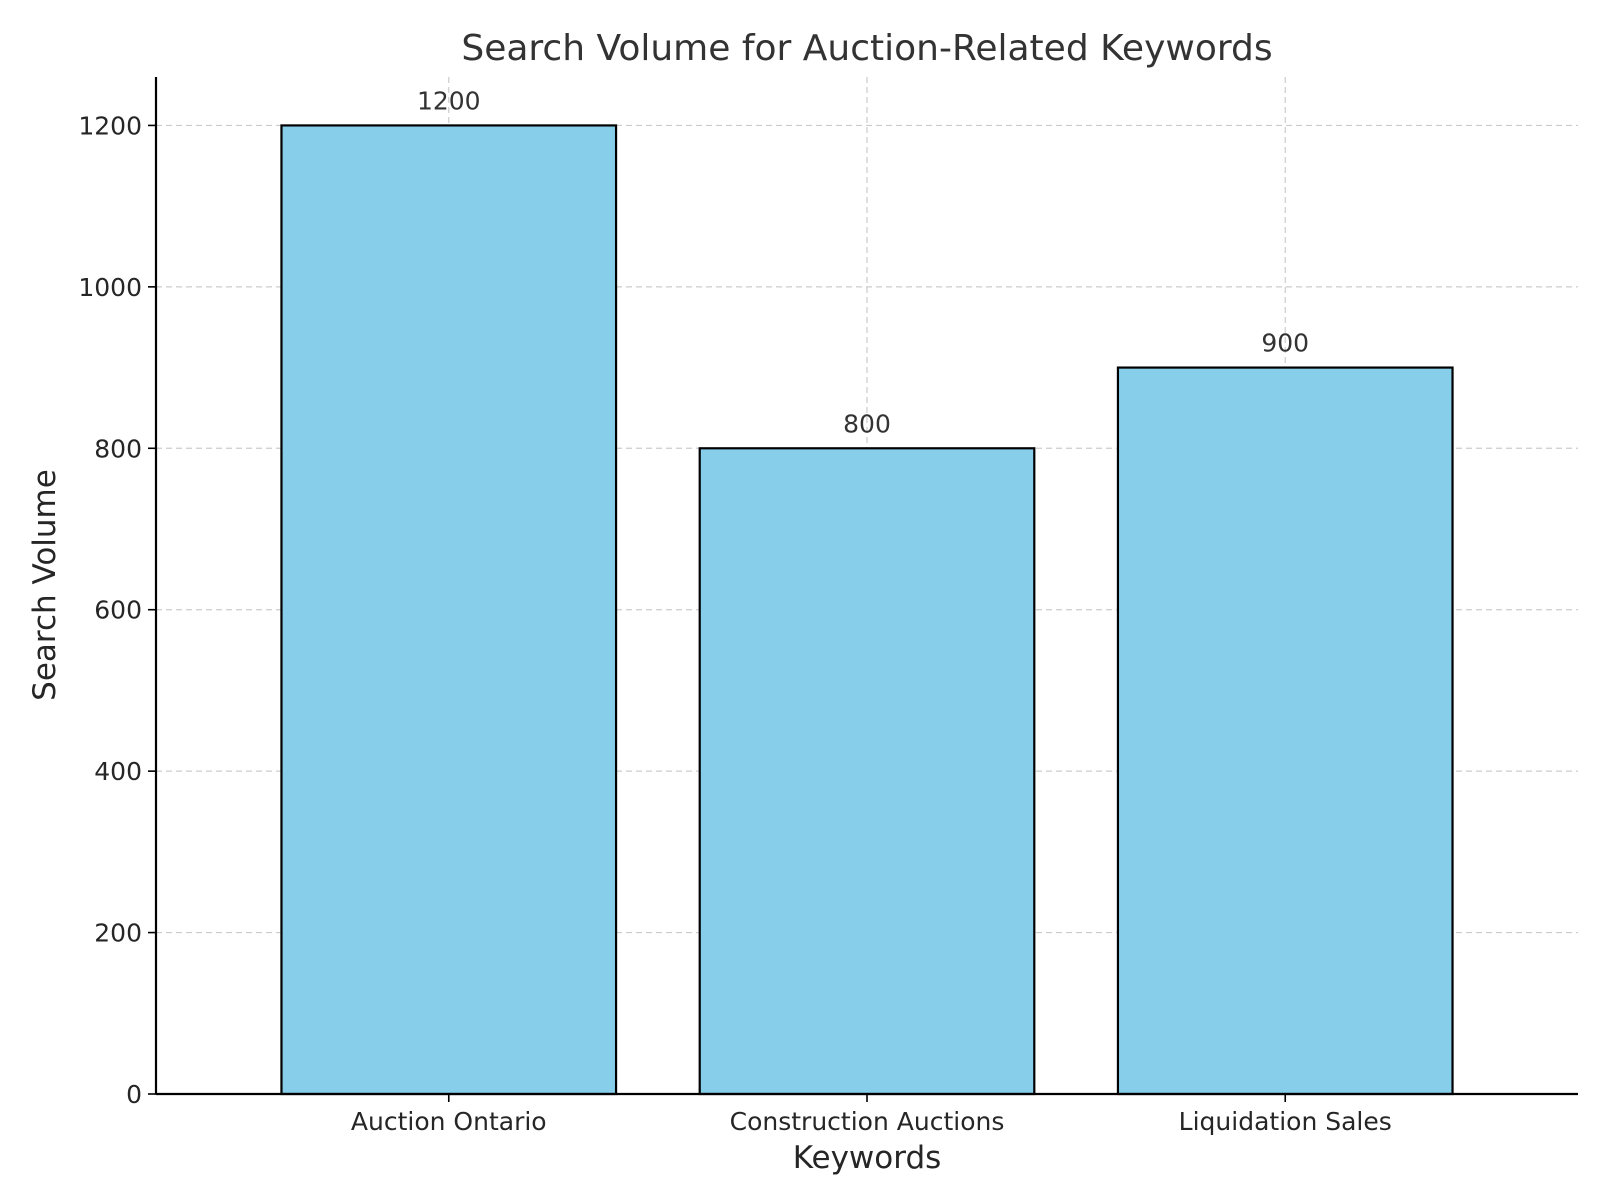  Describe the element at coordinates (118, 448) in the screenshot. I see `y-tick-label: 800` at that location.